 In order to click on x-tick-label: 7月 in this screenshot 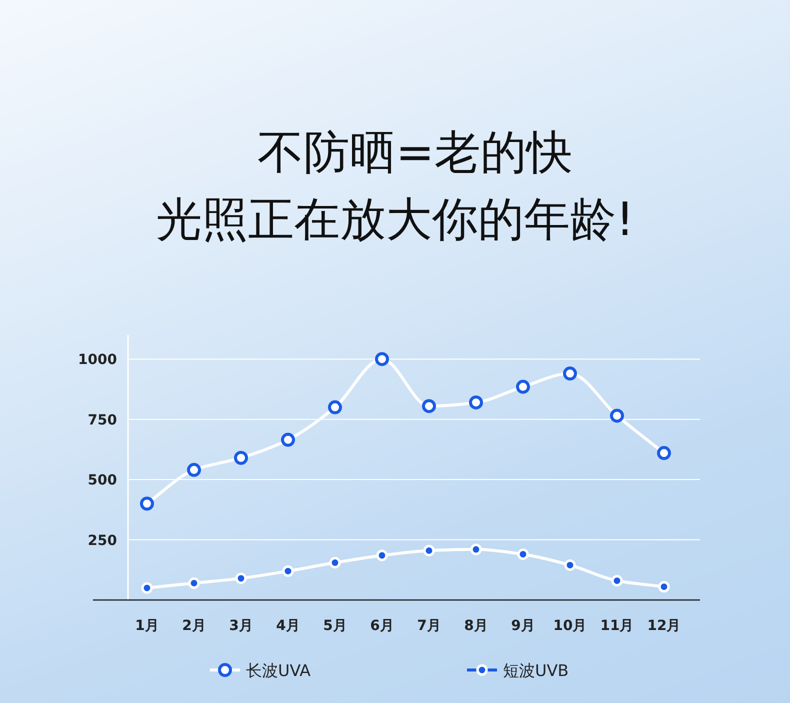, I will do `click(429, 626)`.